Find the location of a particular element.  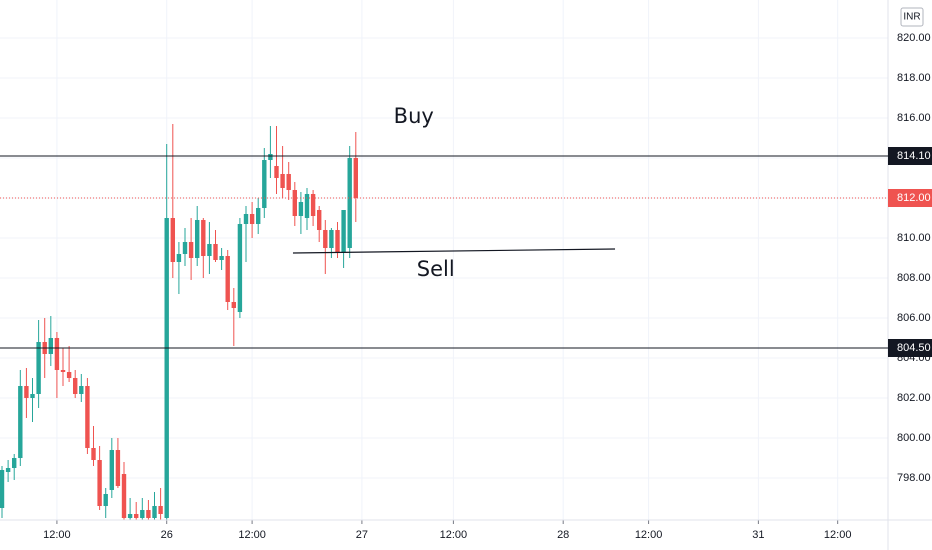

y-tick-label: 820.00 is located at coordinates (914, 38).